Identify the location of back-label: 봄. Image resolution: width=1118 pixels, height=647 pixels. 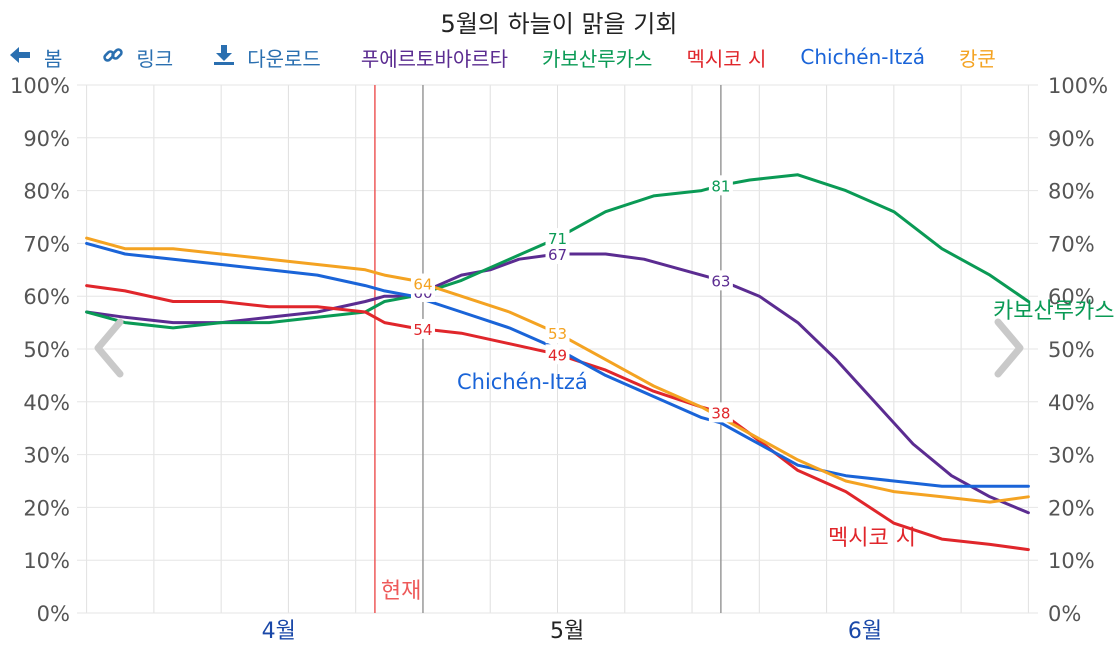
(53, 58).